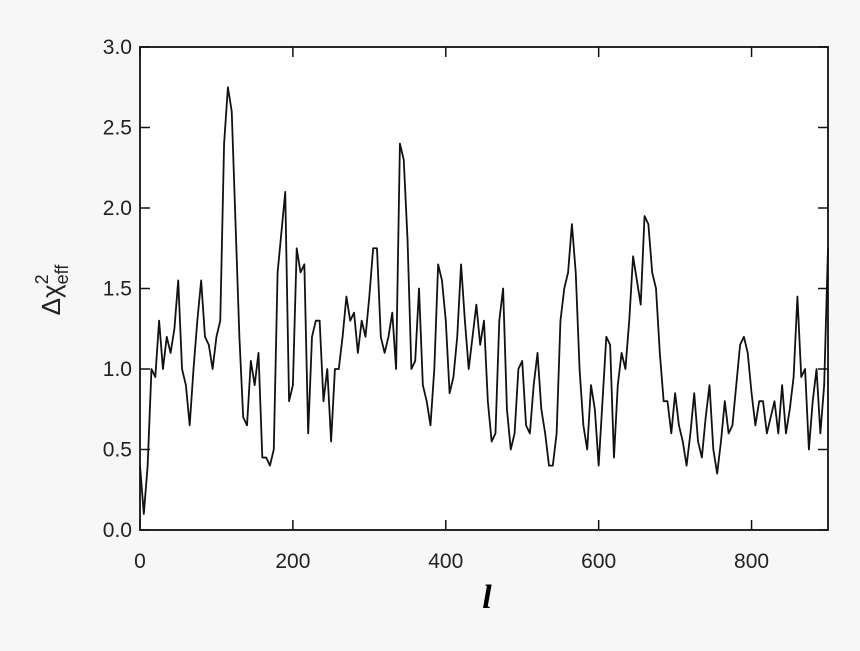  What do you see at coordinates (42, 279) in the screenshot?
I see `y-label-sup: 2` at bounding box center [42, 279].